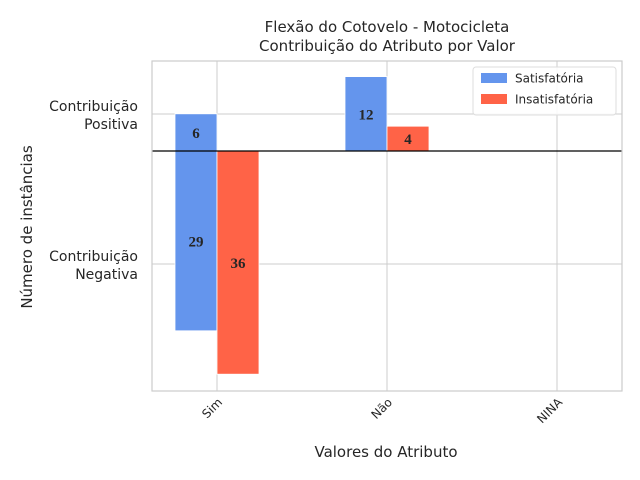 Image resolution: width=640 pixels, height=480 pixels. I want to click on data-label: 12, so click(366, 115).